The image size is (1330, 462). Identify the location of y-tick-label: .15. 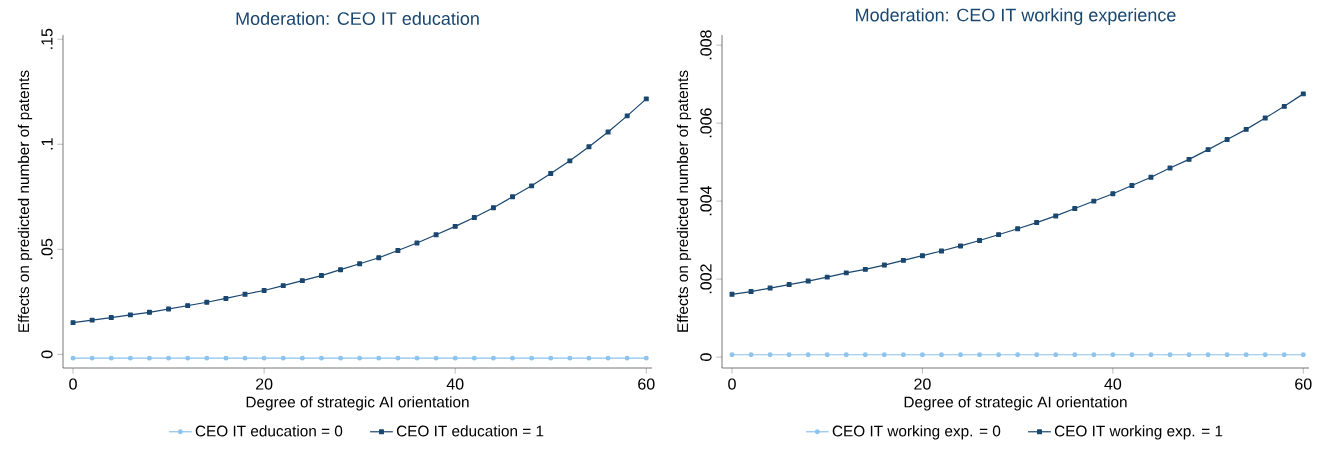
(47, 38).